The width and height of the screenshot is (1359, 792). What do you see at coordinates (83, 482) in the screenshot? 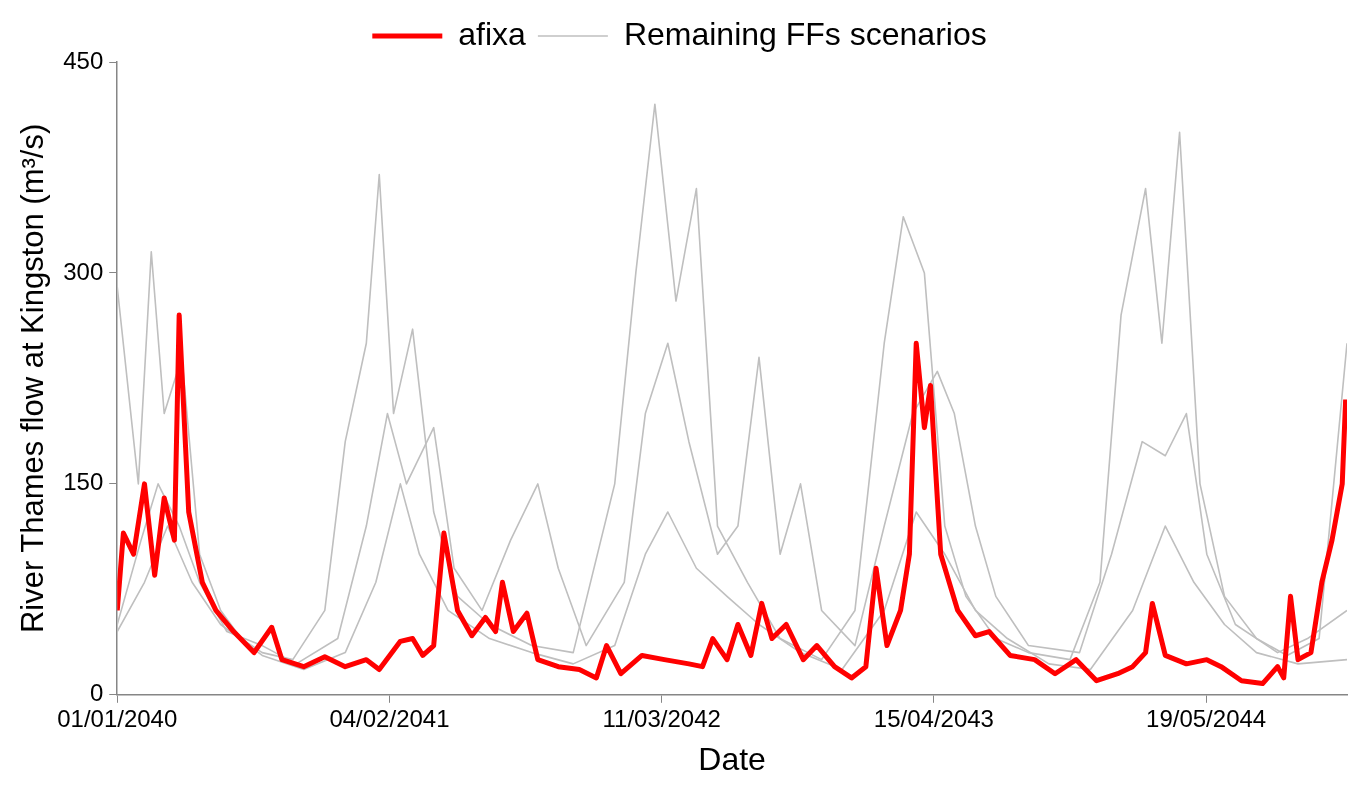
I see `y-tick-label: 150` at bounding box center [83, 482].